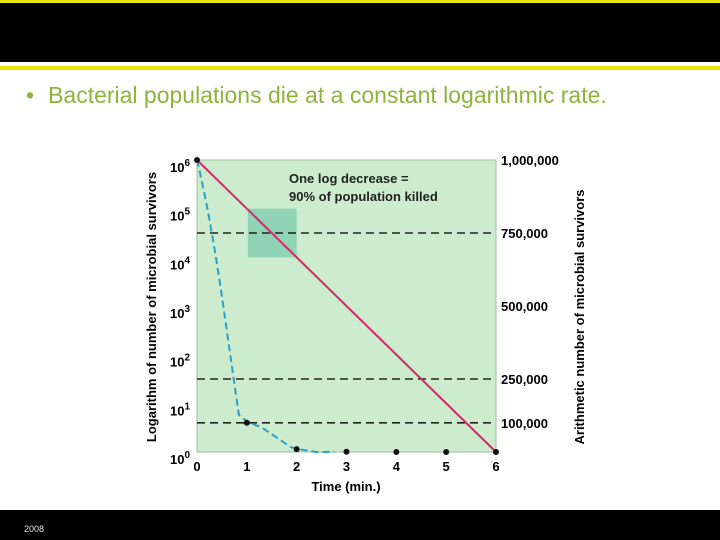  I want to click on x-axis-title: Time (min.), so click(345, 486).